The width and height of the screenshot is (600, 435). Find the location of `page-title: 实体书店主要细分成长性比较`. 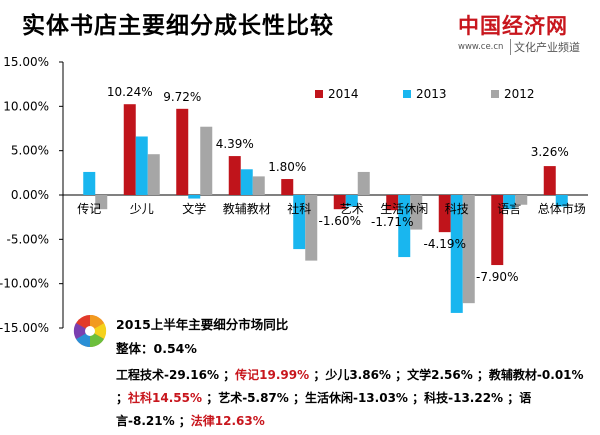

page-title: 实体书店主要细分成长性比较 is located at coordinates (178, 26).